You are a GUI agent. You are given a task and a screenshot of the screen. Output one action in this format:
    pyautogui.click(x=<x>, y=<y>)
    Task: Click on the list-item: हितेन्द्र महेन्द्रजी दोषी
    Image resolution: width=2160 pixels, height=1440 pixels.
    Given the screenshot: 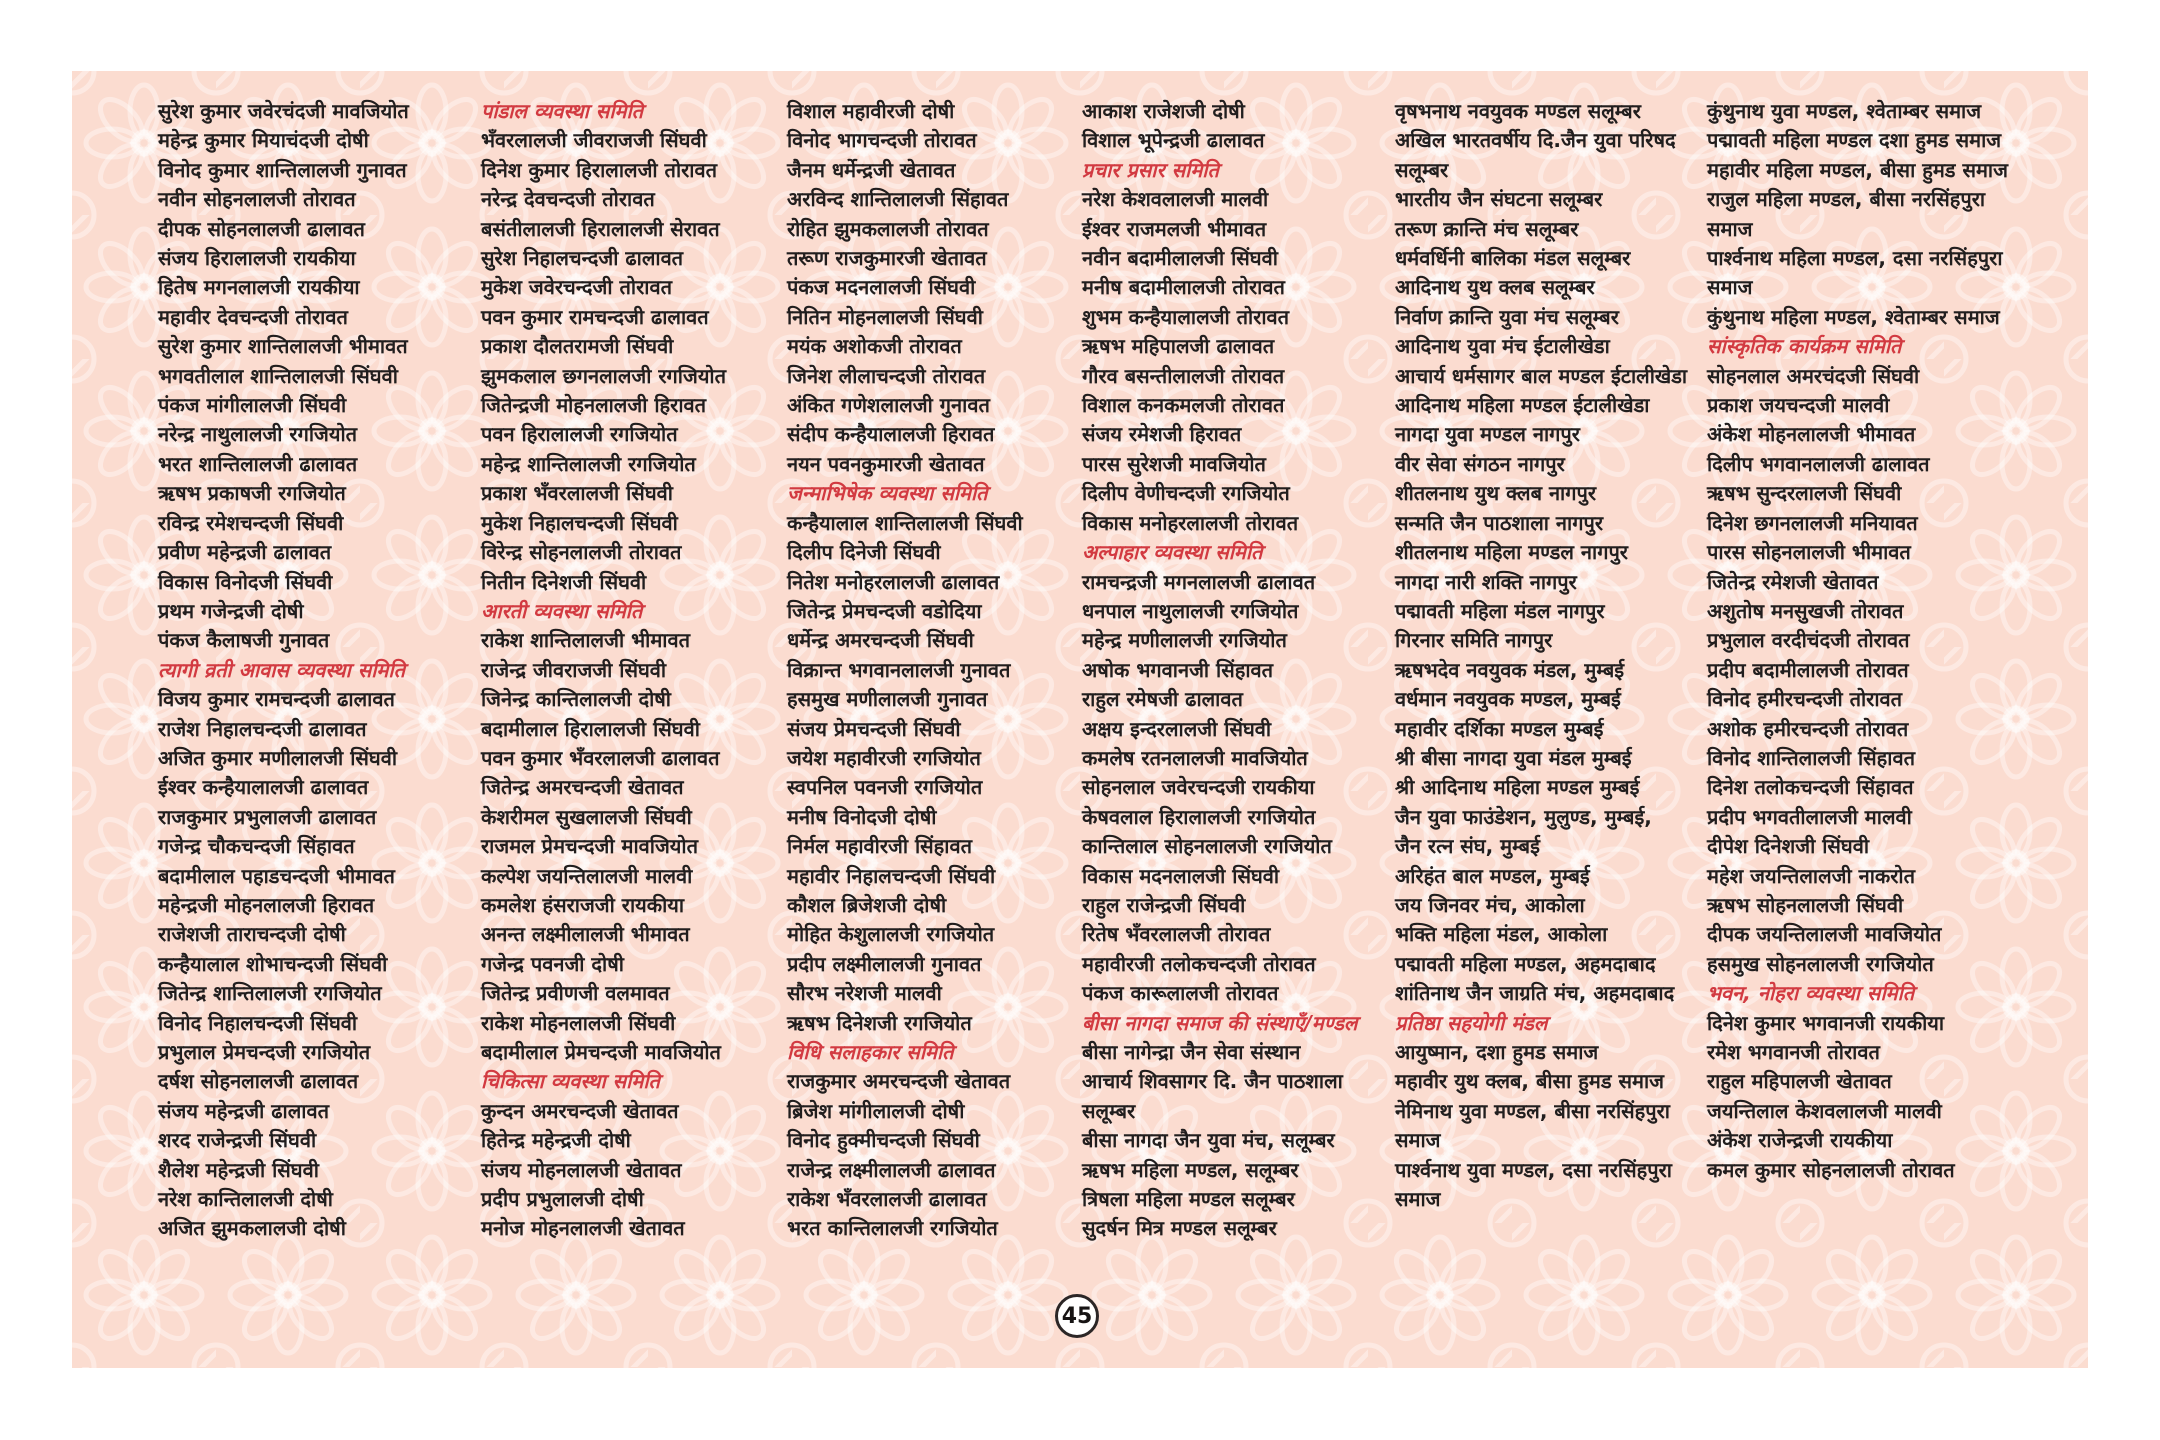 What is the action you would take?
    pyautogui.click(x=556, y=1140)
    